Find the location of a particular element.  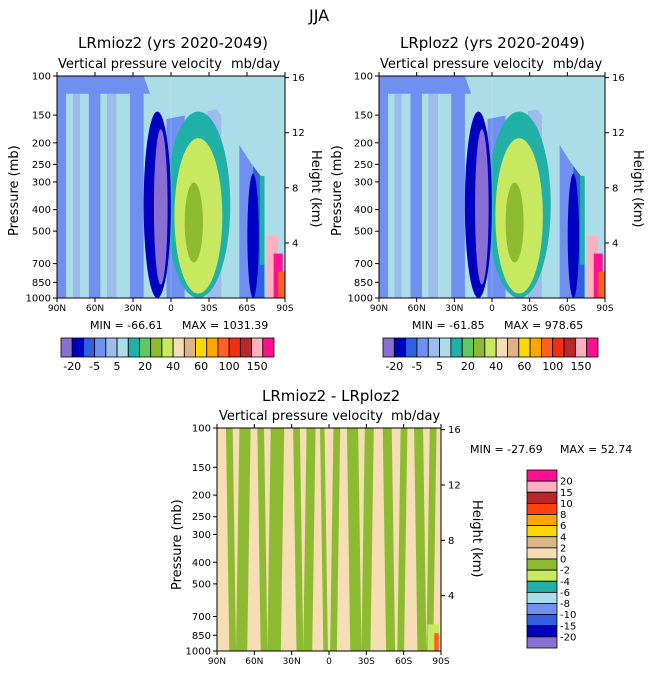

y-tick-label: 1000 is located at coordinates (198, 652).